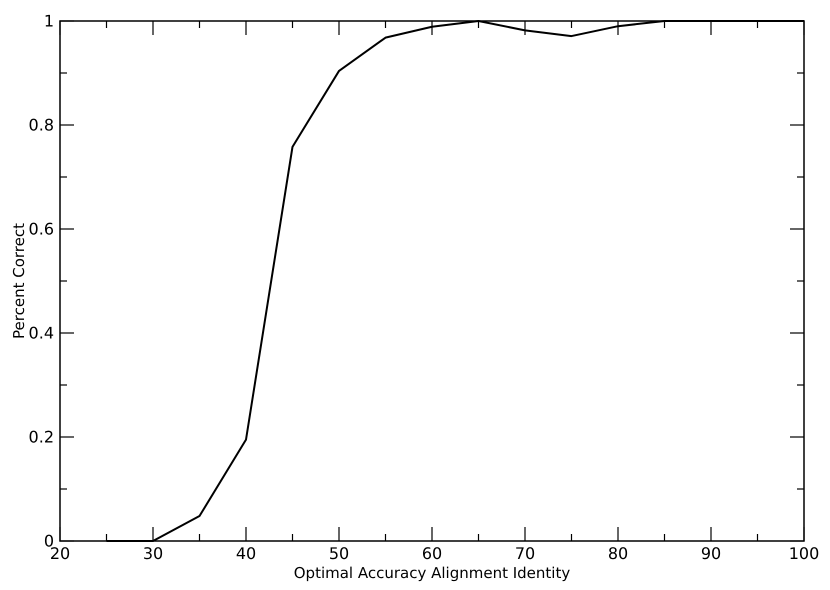 The image size is (830, 590). I want to click on x-axis-title: Optimal Accuracy Alignment Identity, so click(432, 573).